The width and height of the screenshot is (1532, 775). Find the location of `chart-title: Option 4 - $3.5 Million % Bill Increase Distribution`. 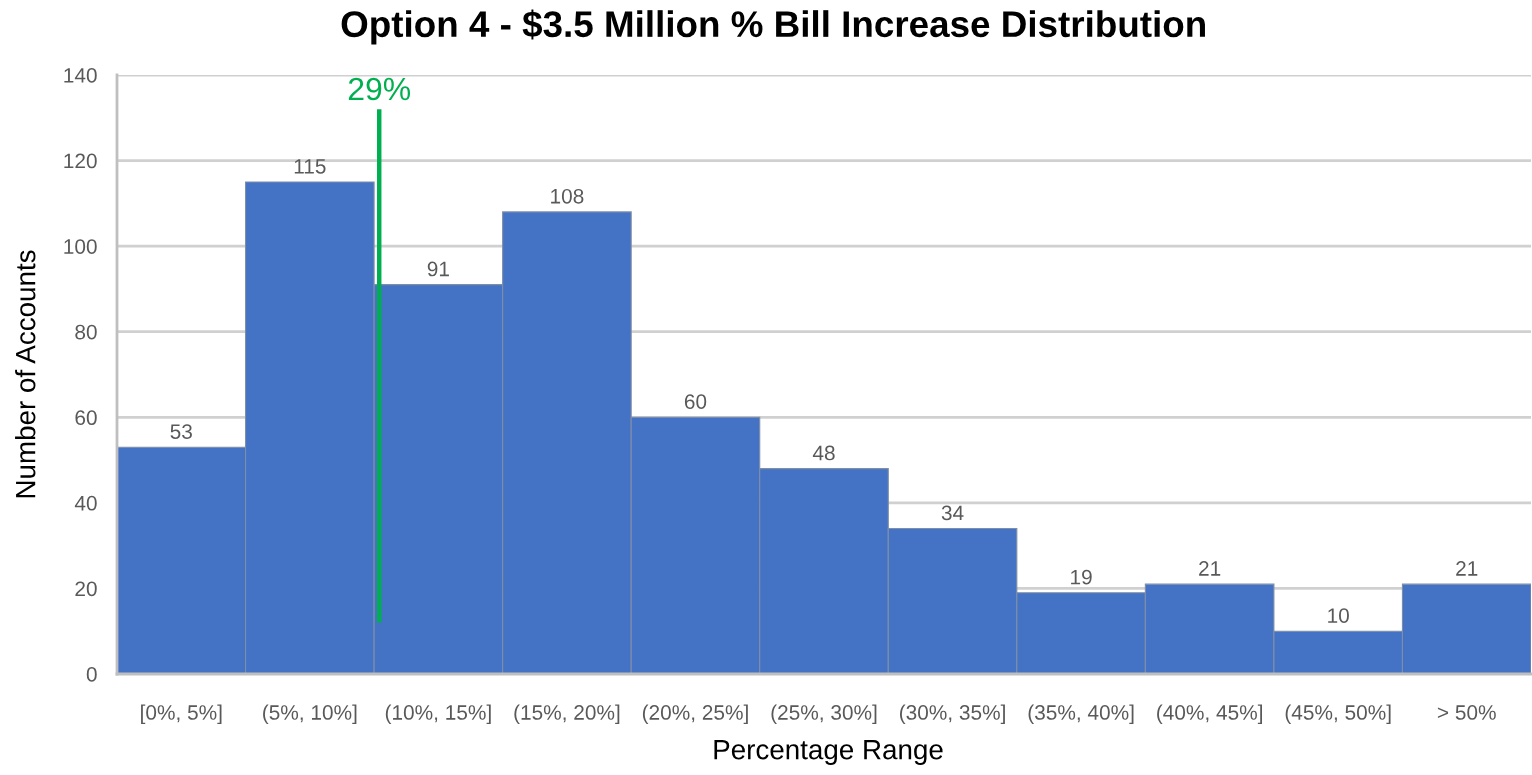

chart-title: Option 4 - $3.5 Million % Bill Increase Distribution is located at coordinates (773, 27).